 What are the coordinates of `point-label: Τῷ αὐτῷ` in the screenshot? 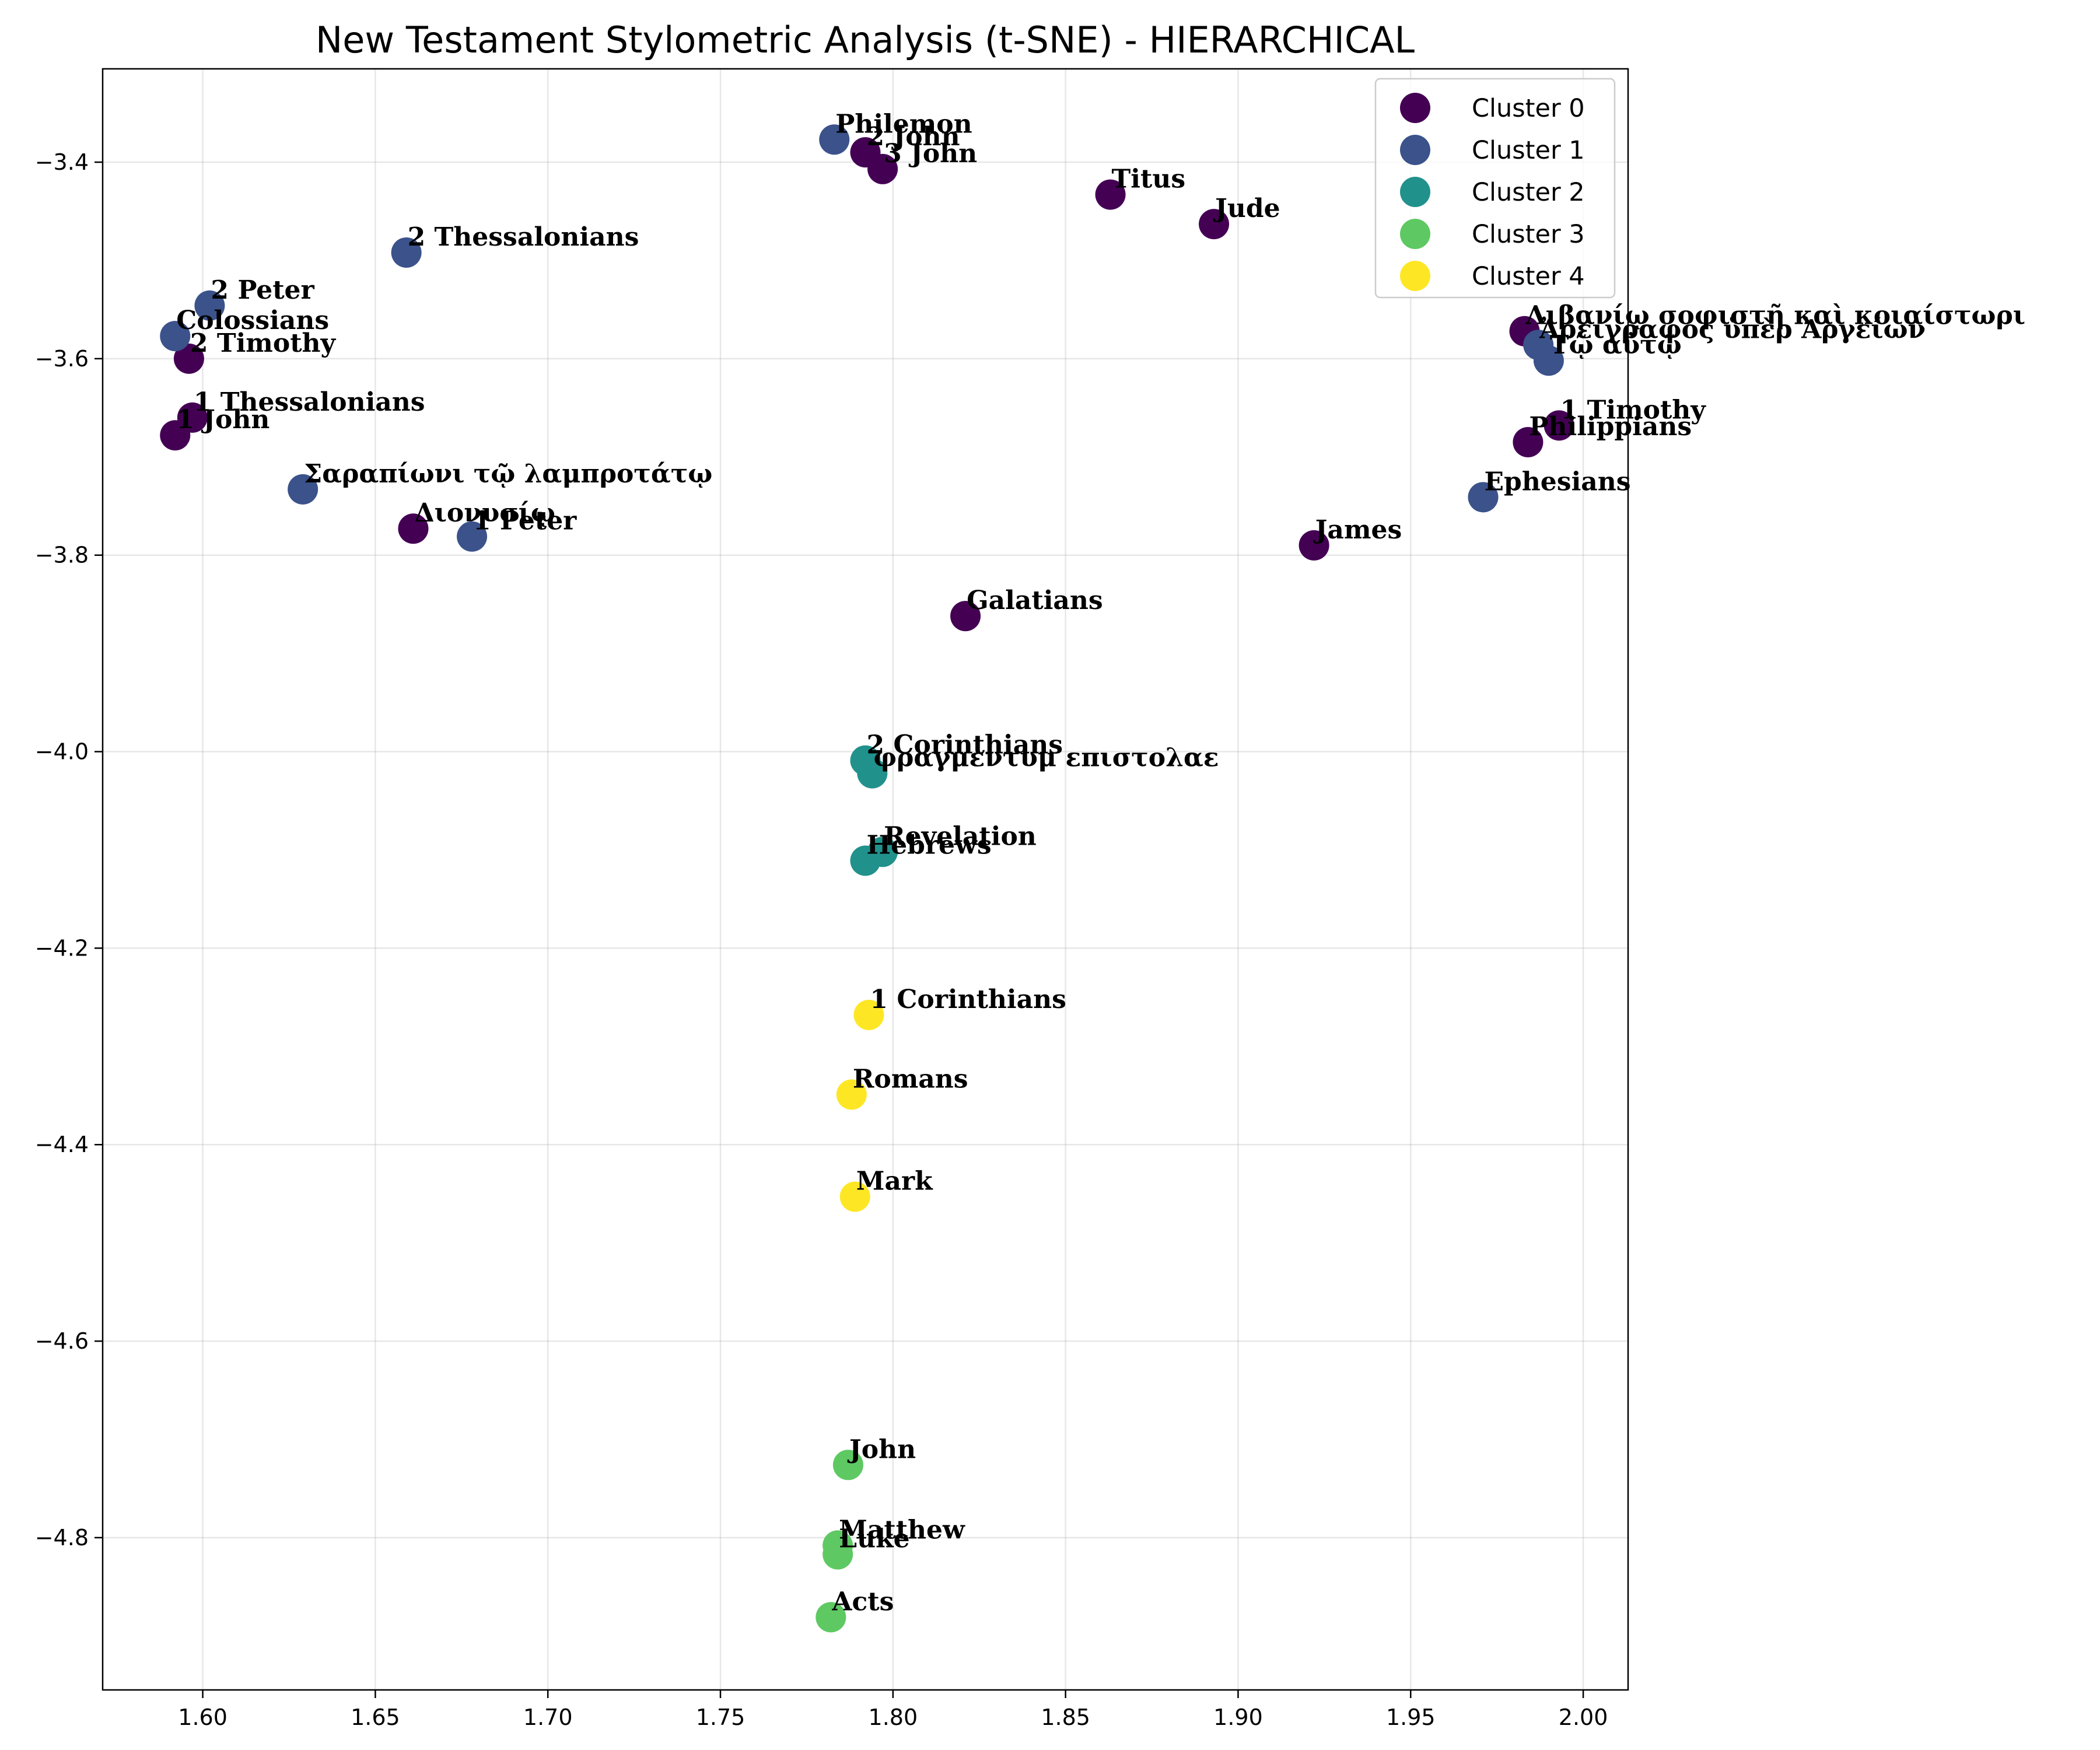 It's located at (1616, 345).